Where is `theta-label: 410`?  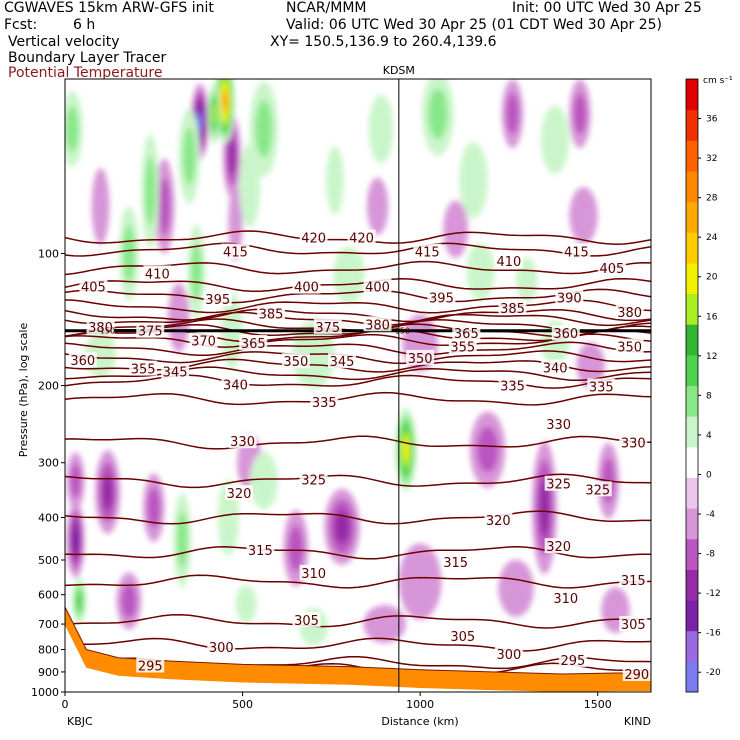
theta-label: 410 is located at coordinates (509, 262).